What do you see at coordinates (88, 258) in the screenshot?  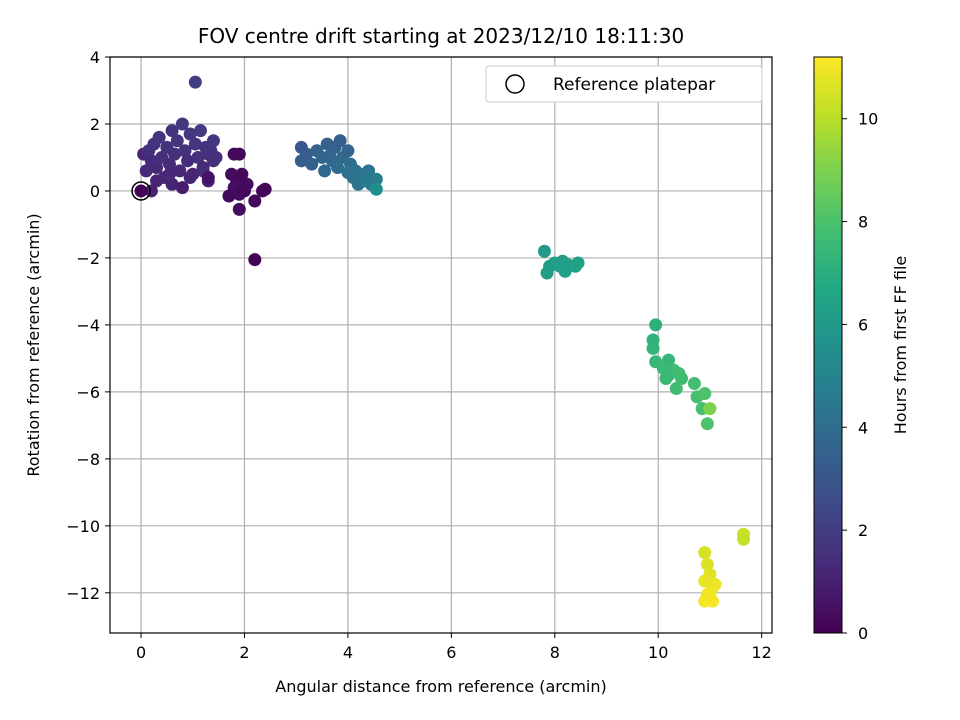 I see `y-tick-label: −2` at bounding box center [88, 258].